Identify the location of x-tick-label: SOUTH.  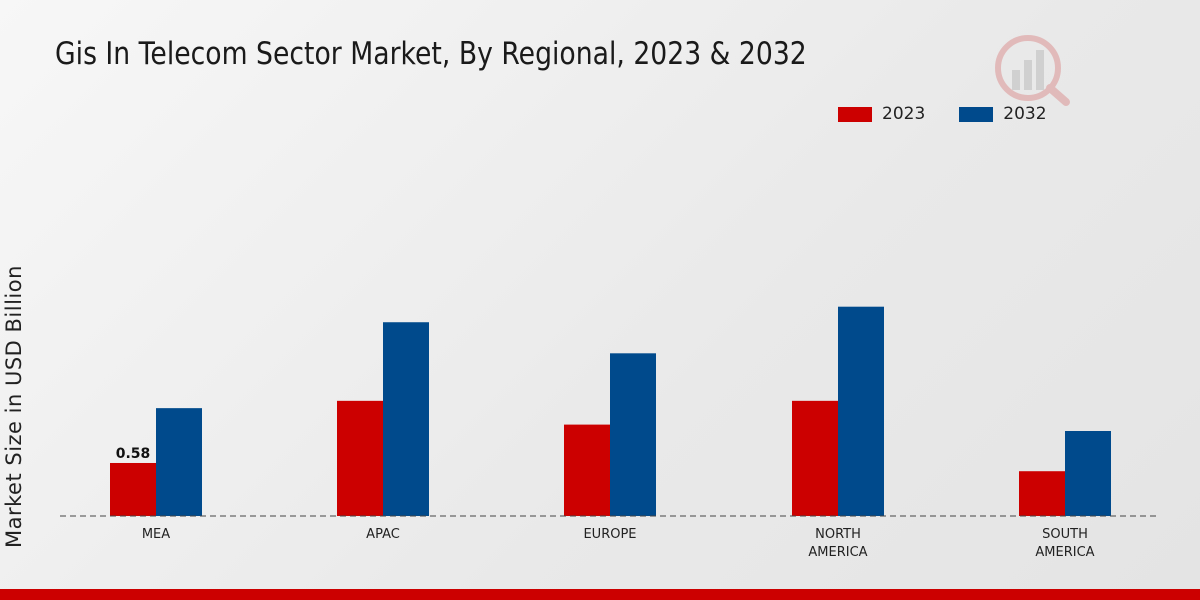
(1065, 534).